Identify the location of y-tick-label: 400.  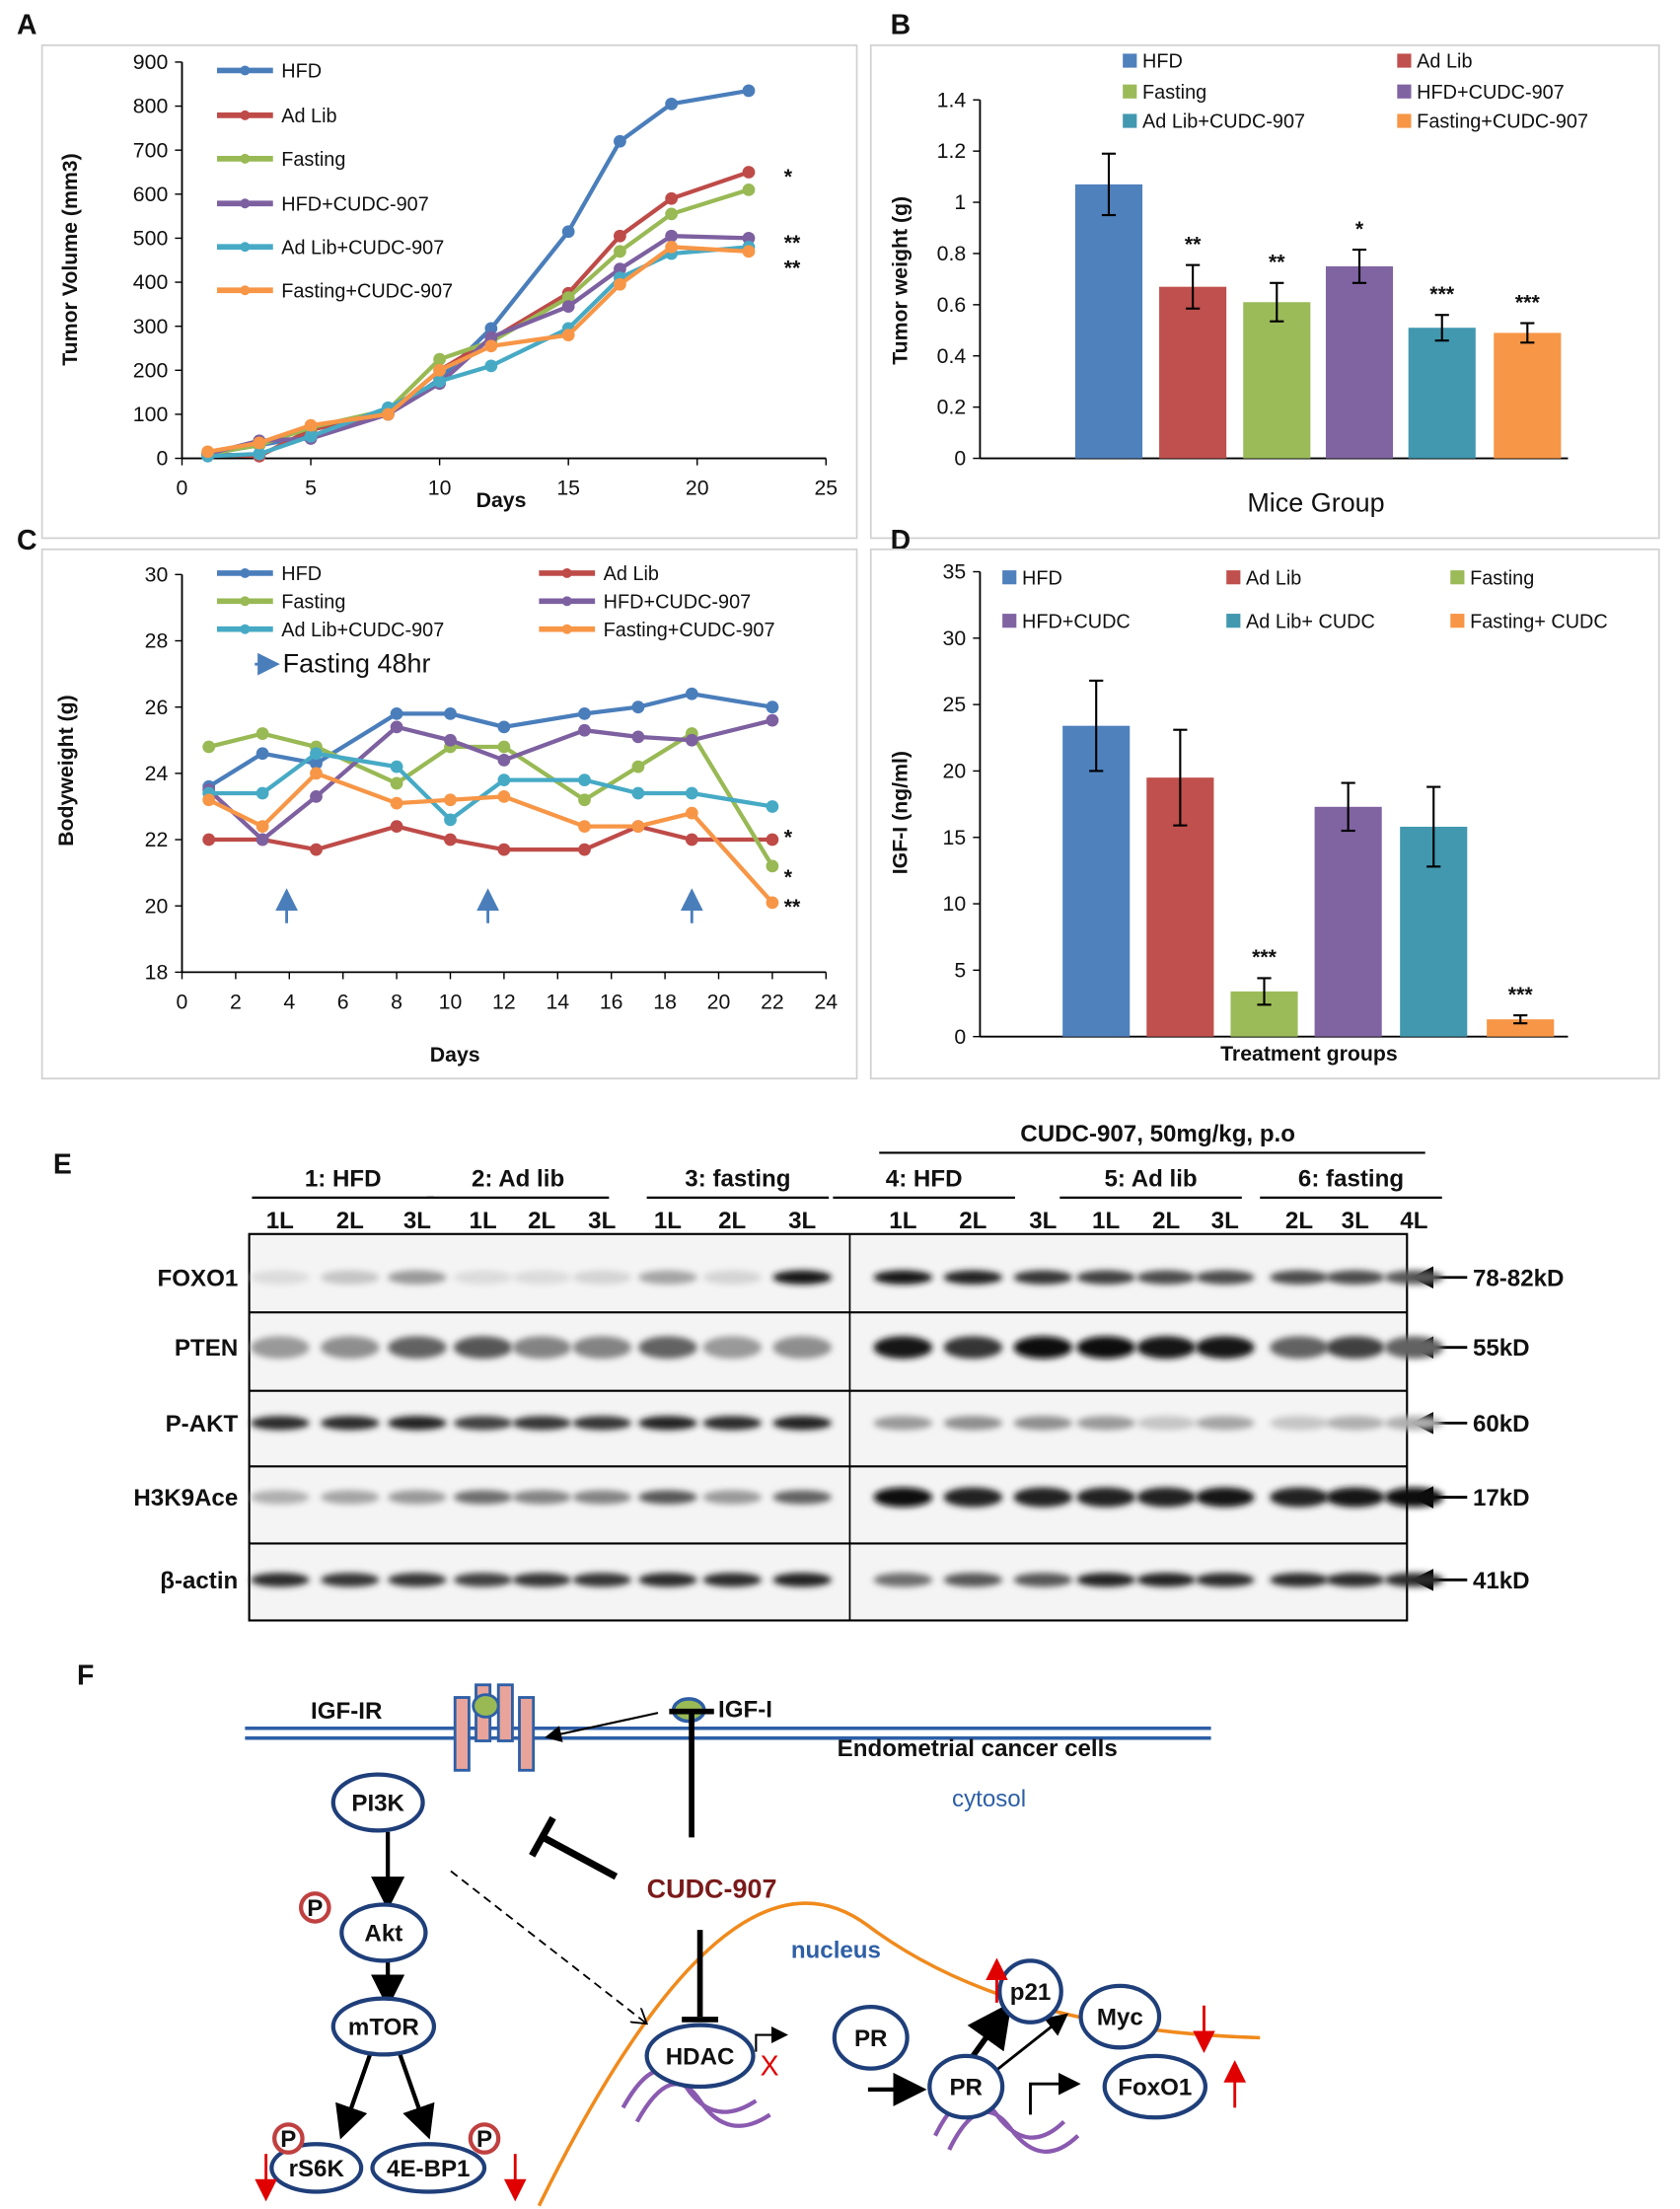
(150, 282).